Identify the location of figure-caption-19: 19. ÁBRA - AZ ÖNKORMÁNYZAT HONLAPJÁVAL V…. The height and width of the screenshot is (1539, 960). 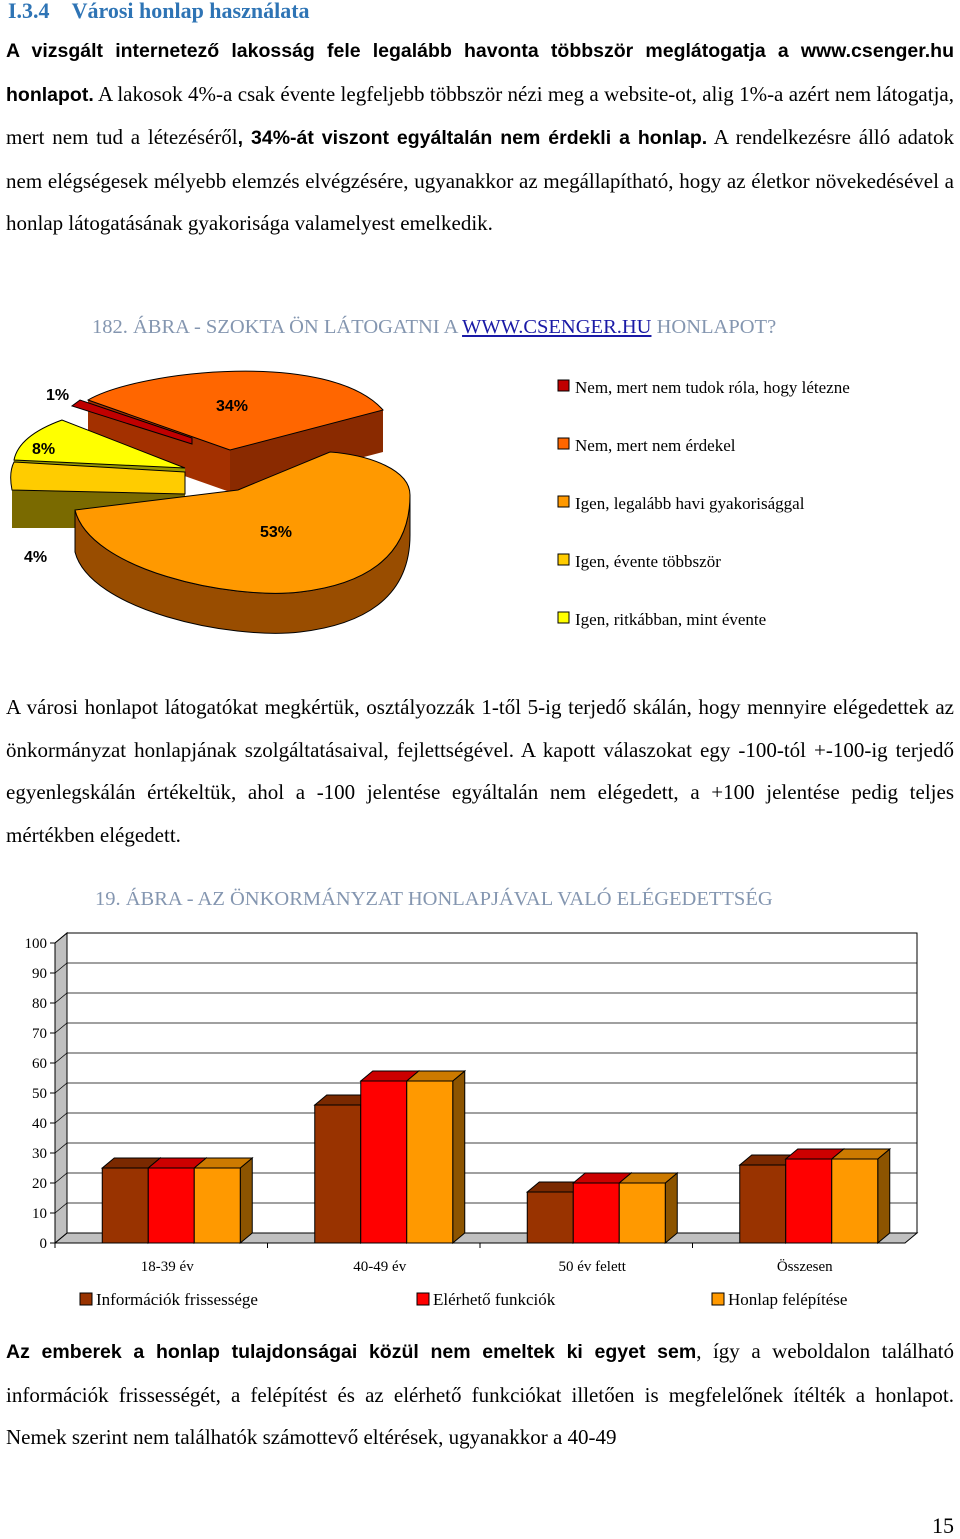
(434, 899).